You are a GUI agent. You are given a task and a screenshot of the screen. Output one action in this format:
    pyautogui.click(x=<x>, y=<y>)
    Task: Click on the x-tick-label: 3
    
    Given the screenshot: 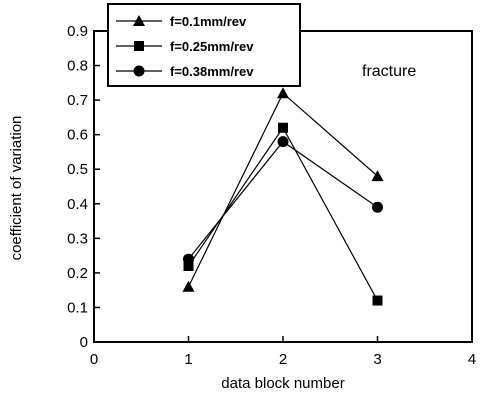 What is the action you would take?
    pyautogui.click(x=377, y=359)
    